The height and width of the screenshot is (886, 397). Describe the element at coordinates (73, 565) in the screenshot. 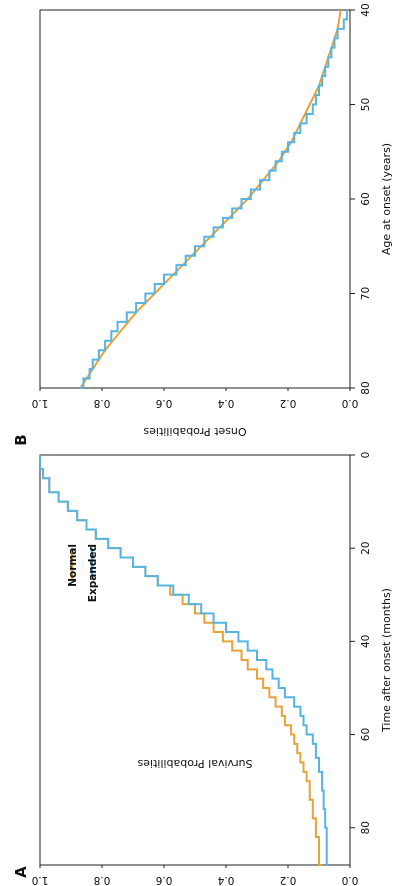

I see `legend-label-normal: Normal` at that location.